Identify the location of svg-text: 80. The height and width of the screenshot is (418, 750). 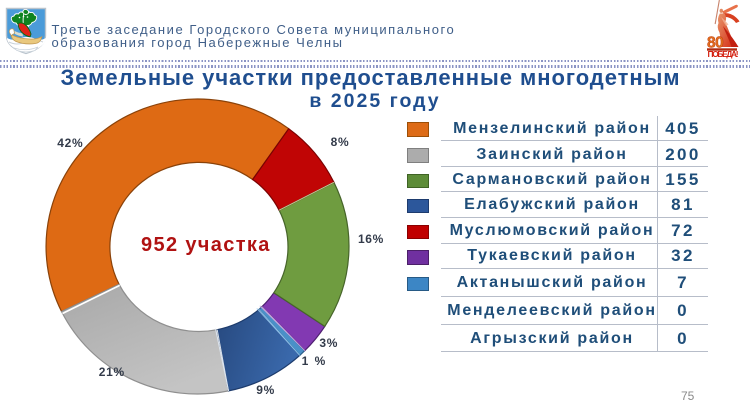
(715, 43).